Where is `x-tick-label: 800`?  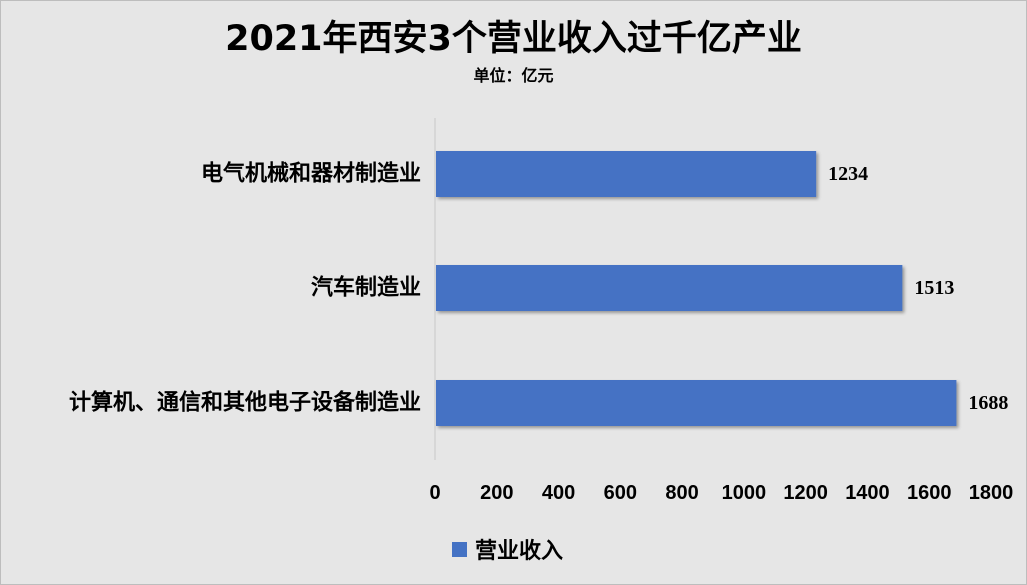 x-tick-label: 800 is located at coordinates (681, 493).